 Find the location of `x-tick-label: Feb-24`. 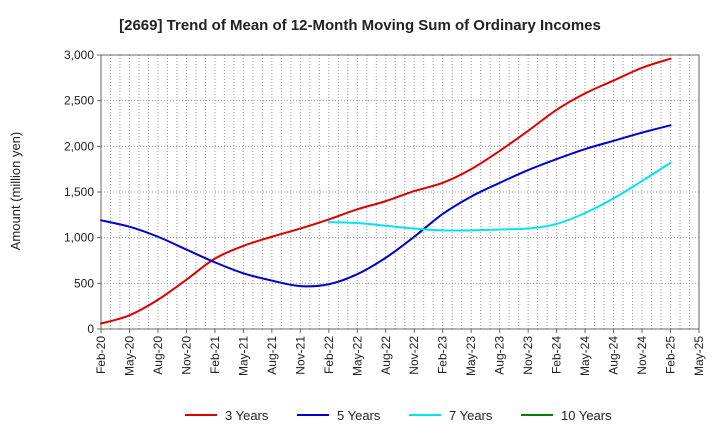

x-tick-label: Feb-24 is located at coordinates (557, 355).